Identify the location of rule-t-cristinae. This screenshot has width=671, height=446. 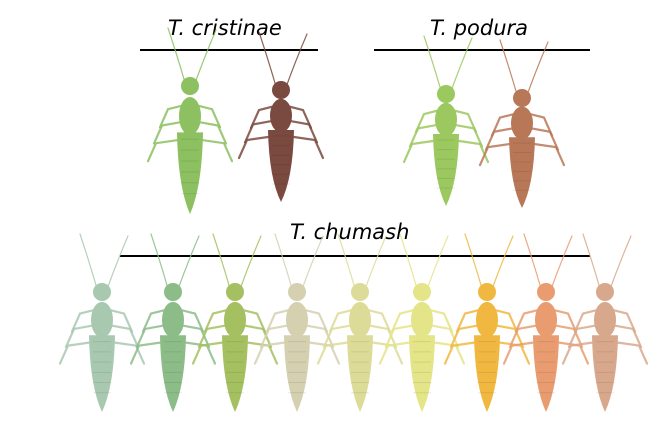
(229, 50).